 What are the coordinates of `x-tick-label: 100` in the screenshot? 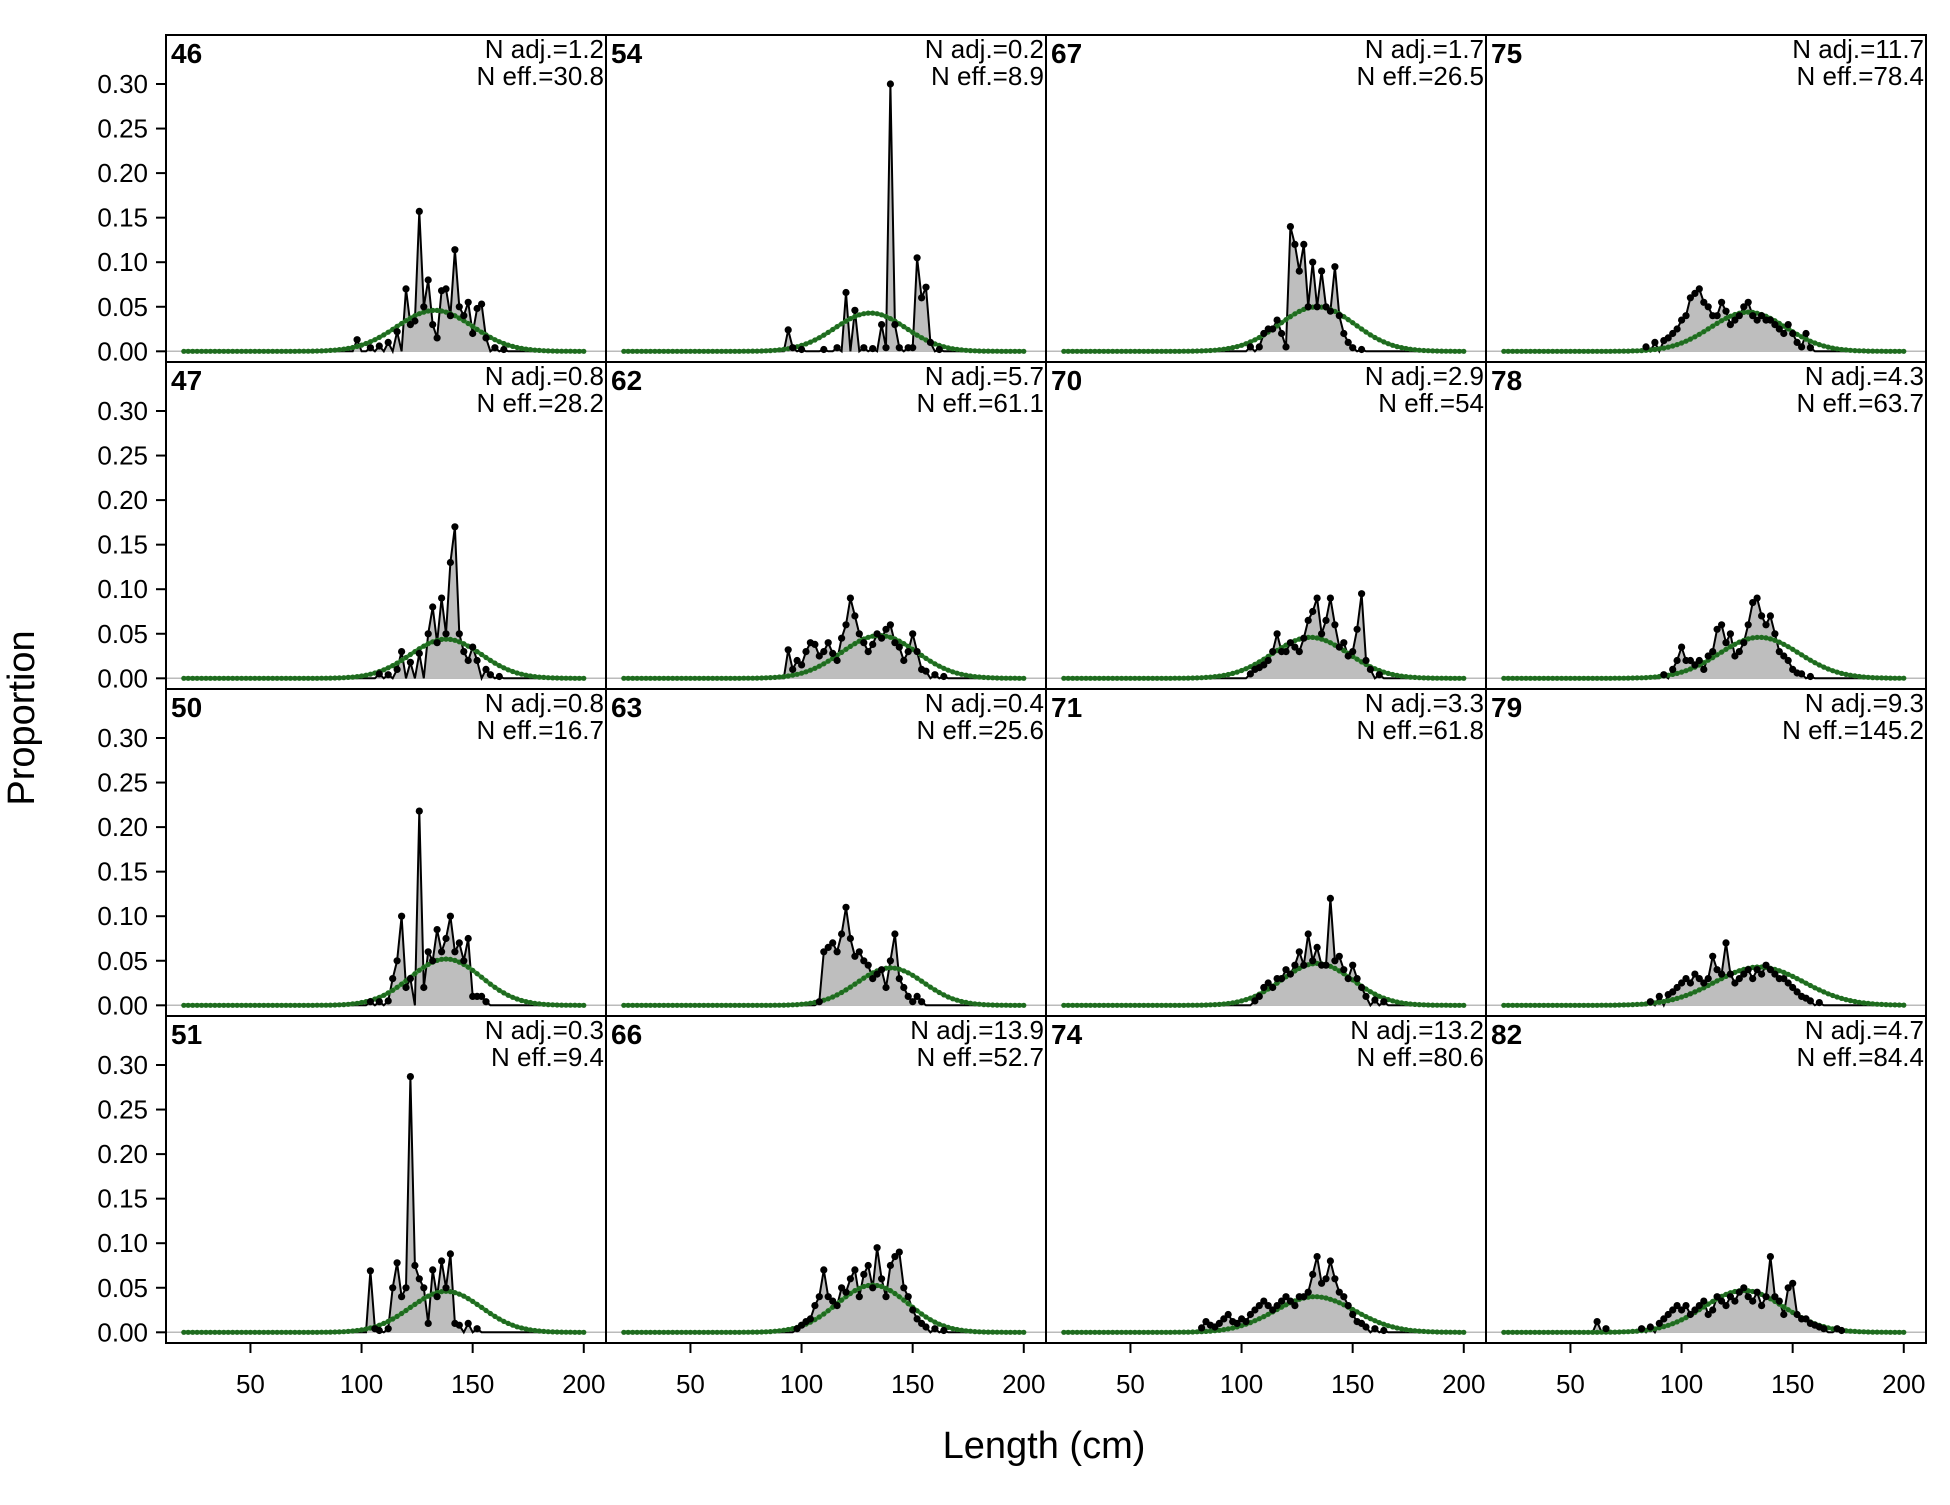 It's located at (1681, 1384).